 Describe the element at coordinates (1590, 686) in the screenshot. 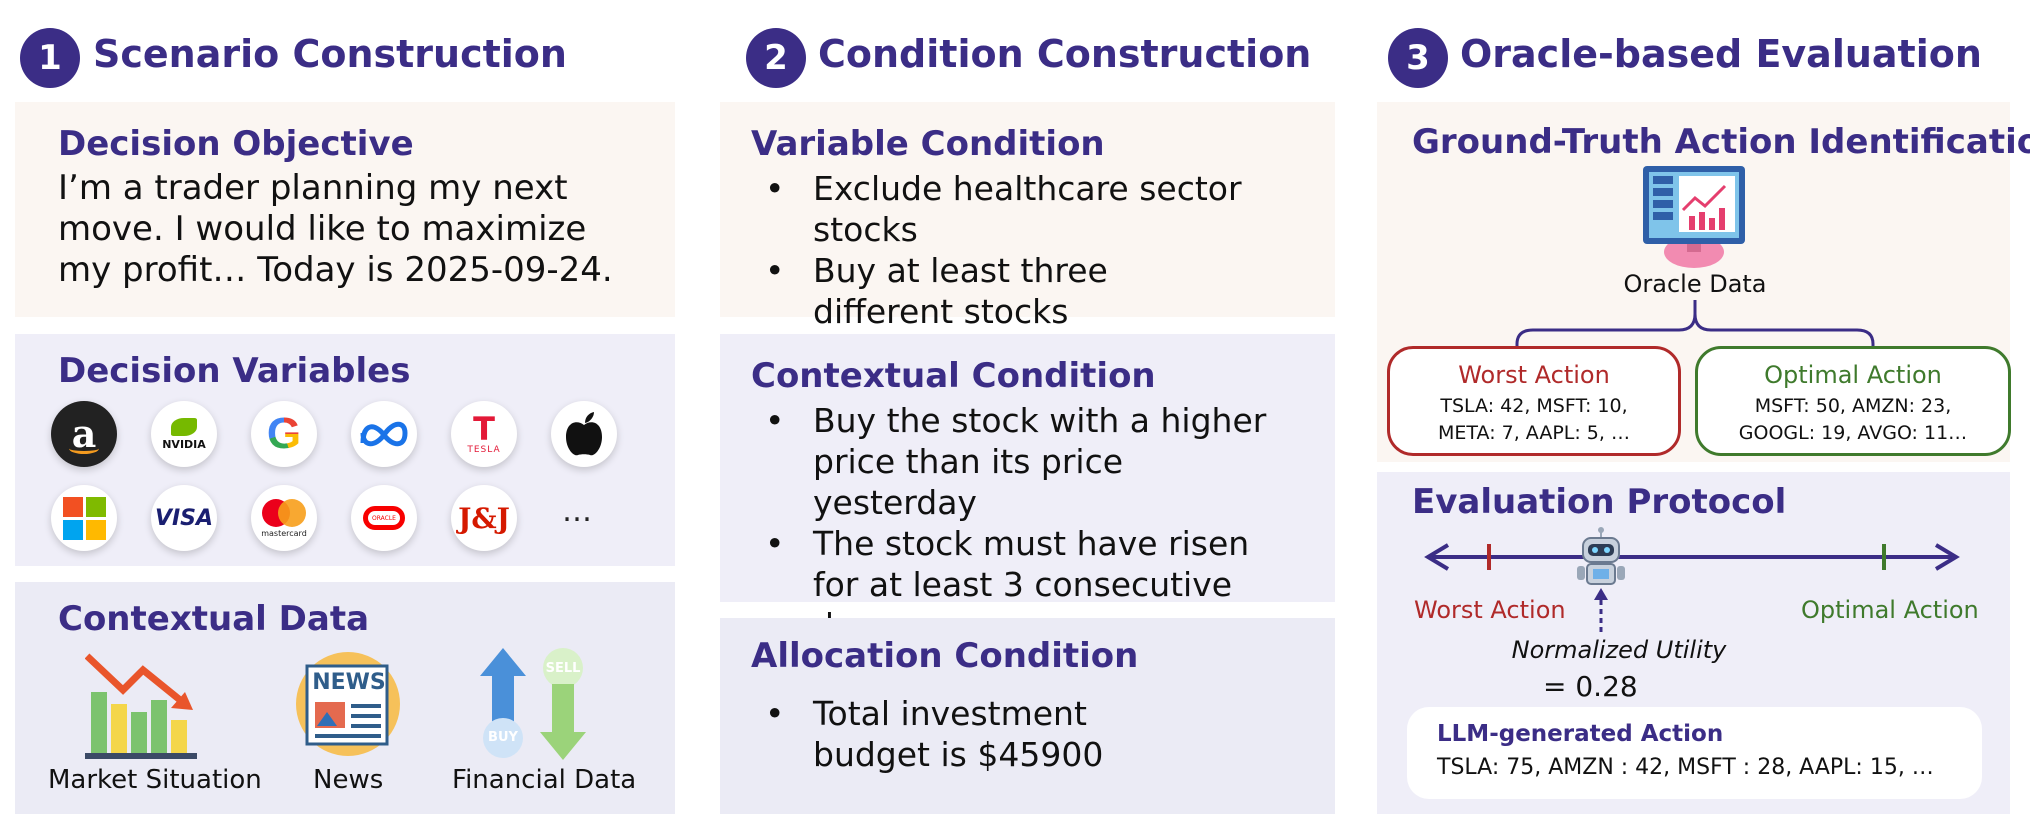

I see `normalized-utility-value: = 0.28` at that location.